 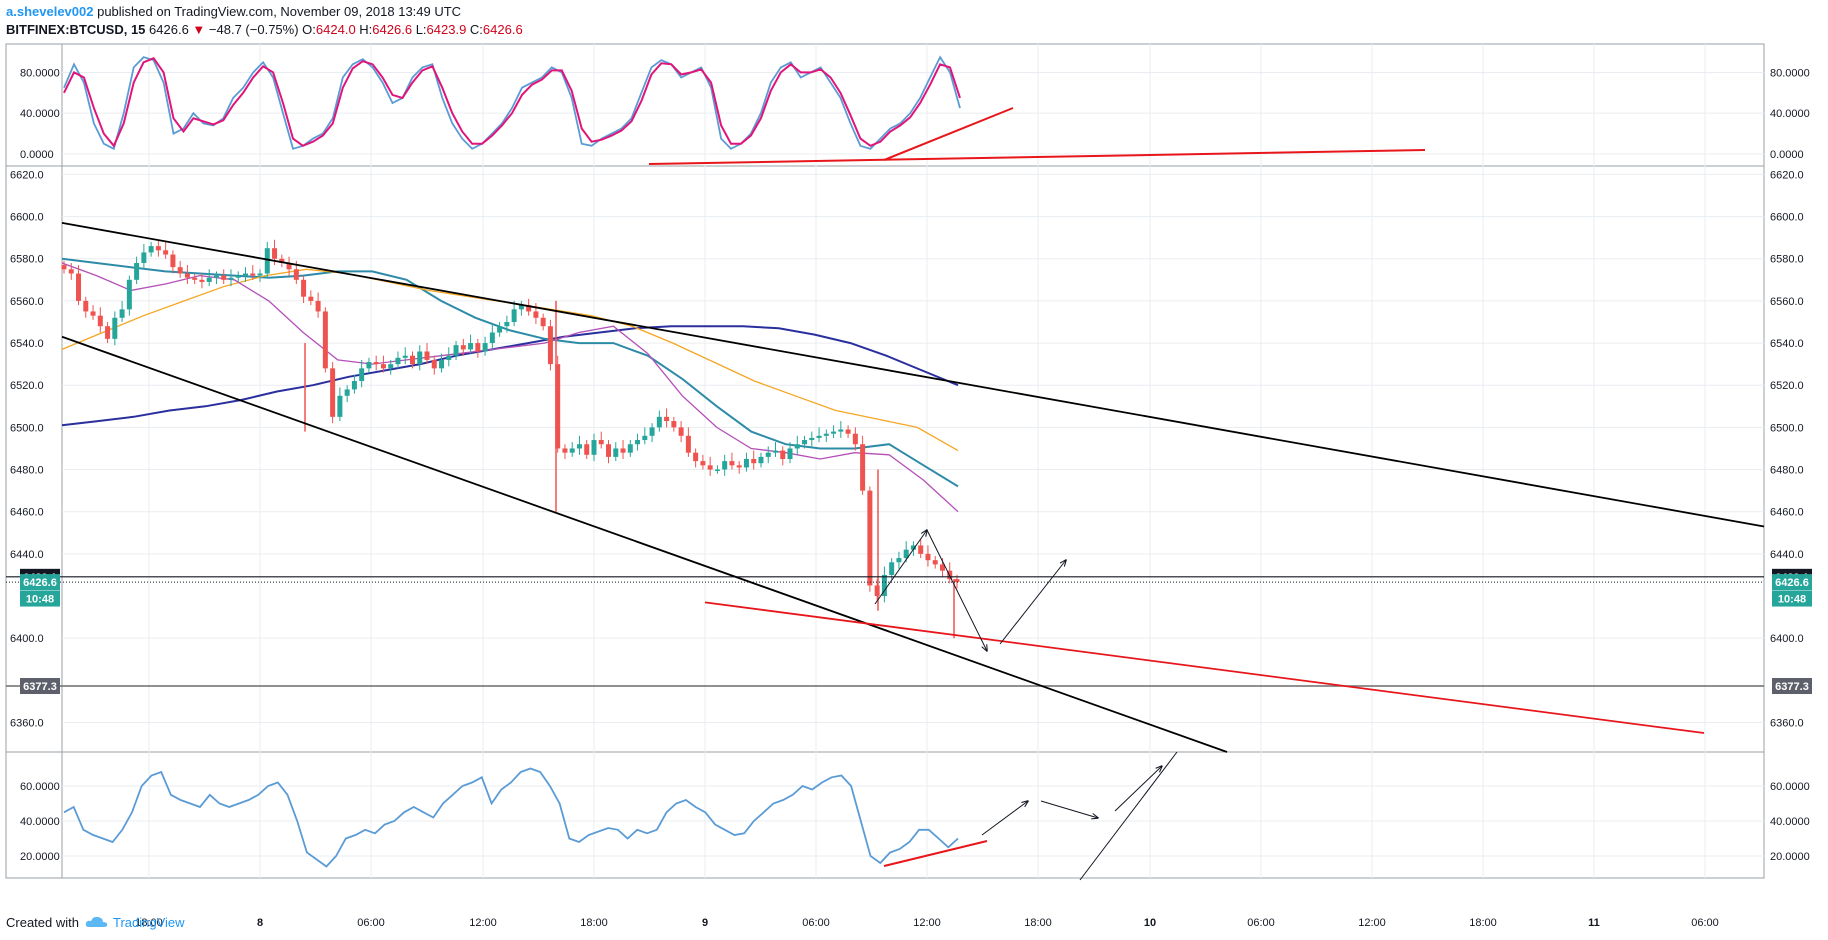 What do you see at coordinates (27, 555) in the screenshot?
I see `price-tick-label-left: 6440.0` at bounding box center [27, 555].